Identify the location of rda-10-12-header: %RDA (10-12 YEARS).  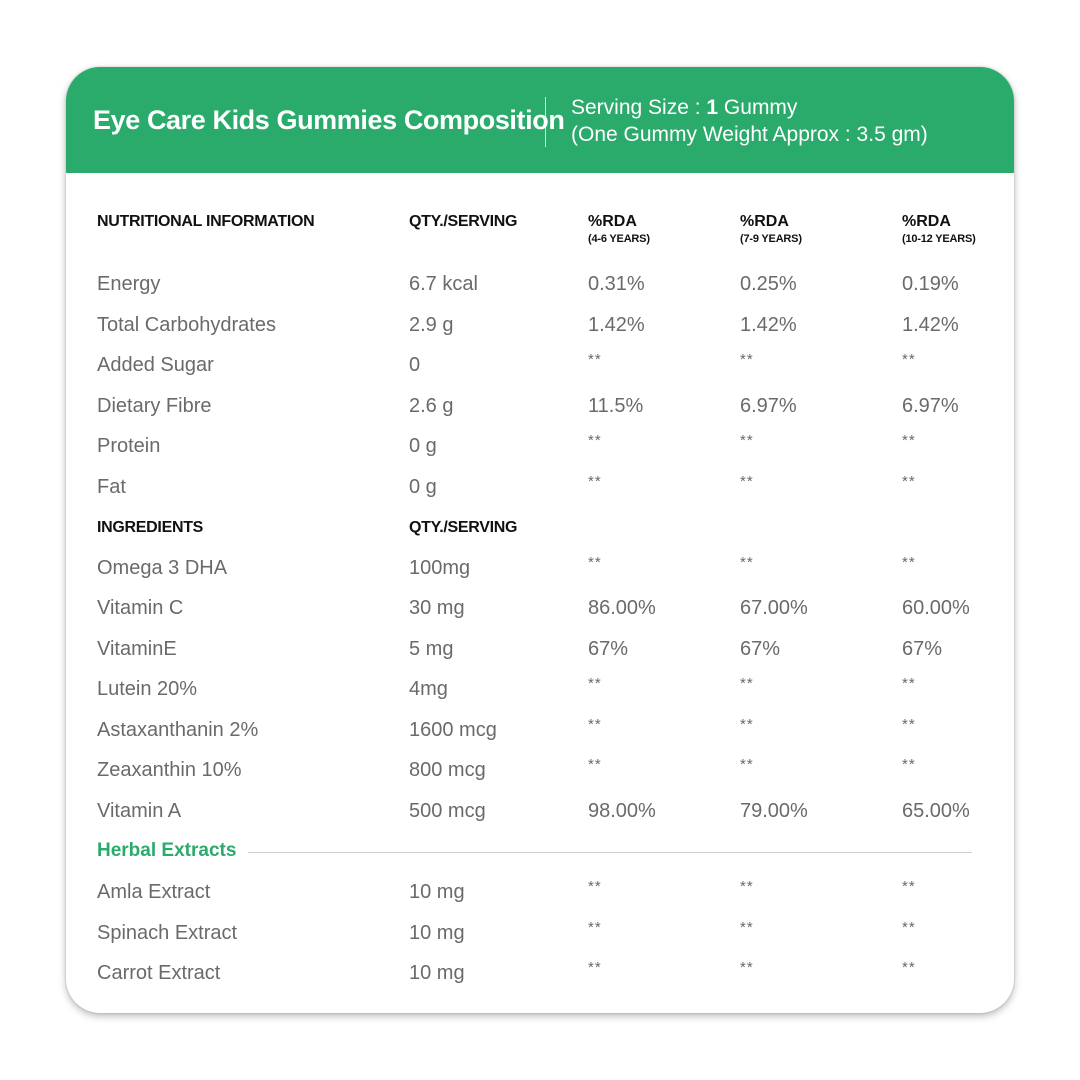
(939, 229).